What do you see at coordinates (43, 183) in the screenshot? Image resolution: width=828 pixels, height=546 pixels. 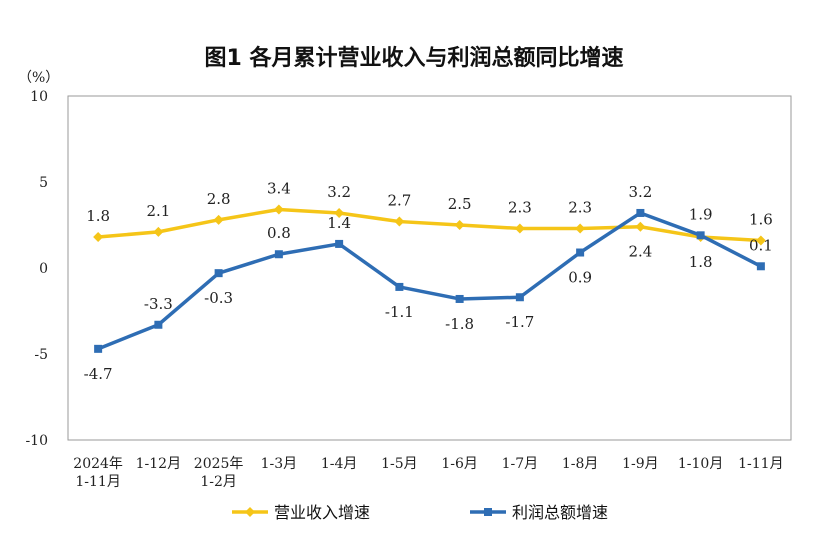 I see `y-tick-label: 5` at bounding box center [43, 183].